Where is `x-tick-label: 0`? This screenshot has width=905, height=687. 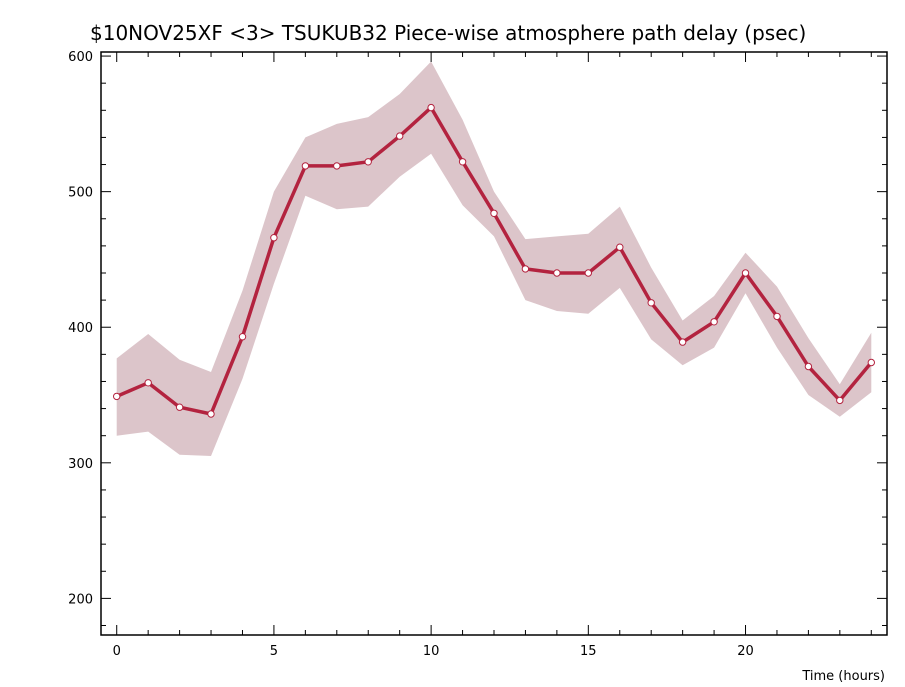 x-tick-label: 0 is located at coordinates (117, 651).